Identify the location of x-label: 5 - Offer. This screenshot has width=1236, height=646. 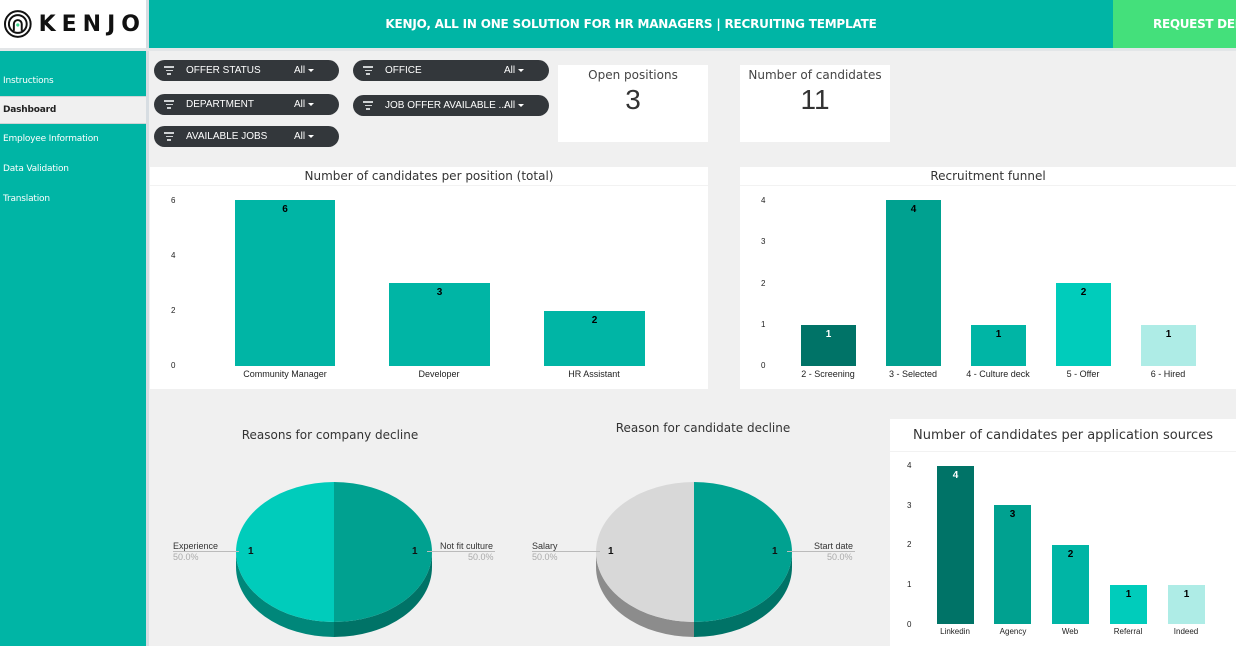
(1083, 374).